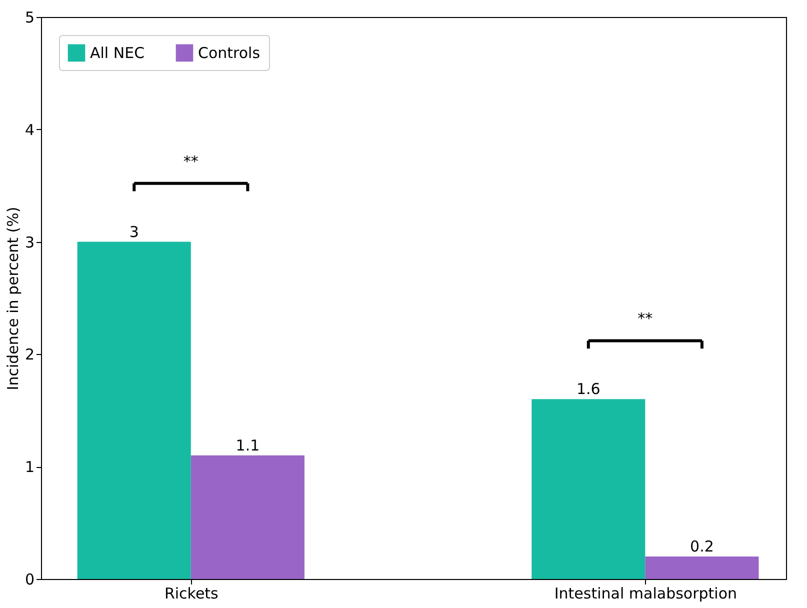 The width and height of the screenshot is (807, 608). I want to click on y-tick-label: 5, so click(29, 17).